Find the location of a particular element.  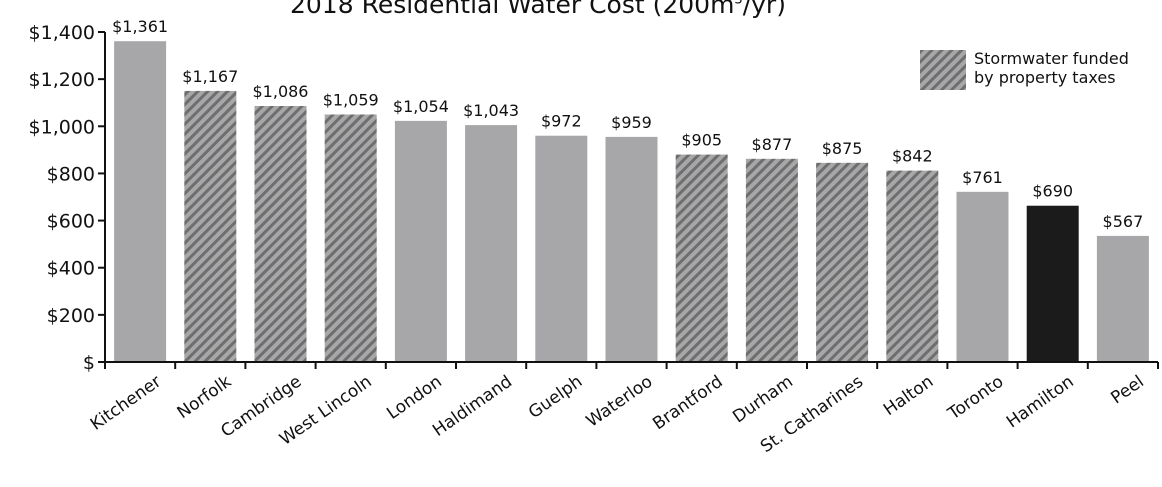

x-tick-label: Peel is located at coordinates (1127, 390).